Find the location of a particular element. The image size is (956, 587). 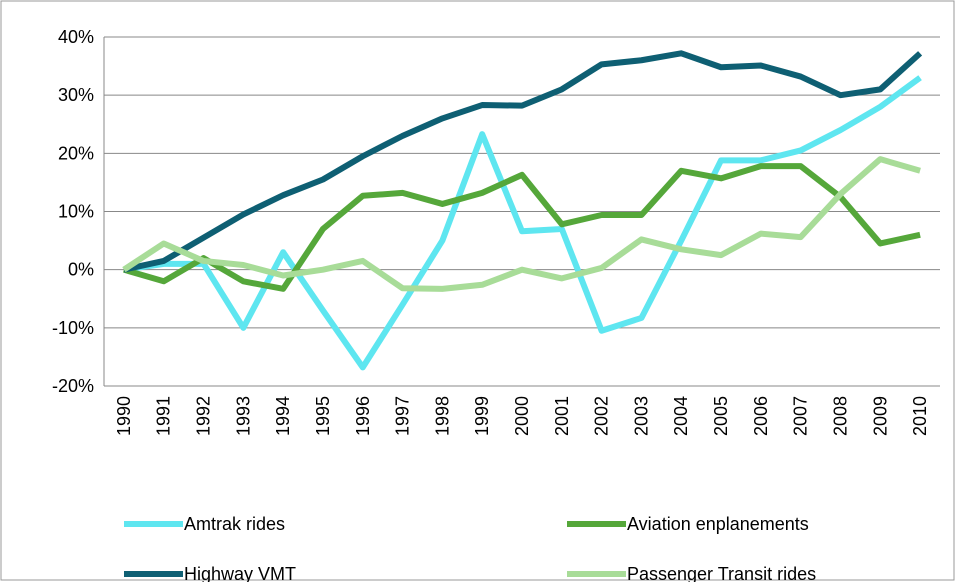

legend-label: Aviation enplanements is located at coordinates (718, 524).